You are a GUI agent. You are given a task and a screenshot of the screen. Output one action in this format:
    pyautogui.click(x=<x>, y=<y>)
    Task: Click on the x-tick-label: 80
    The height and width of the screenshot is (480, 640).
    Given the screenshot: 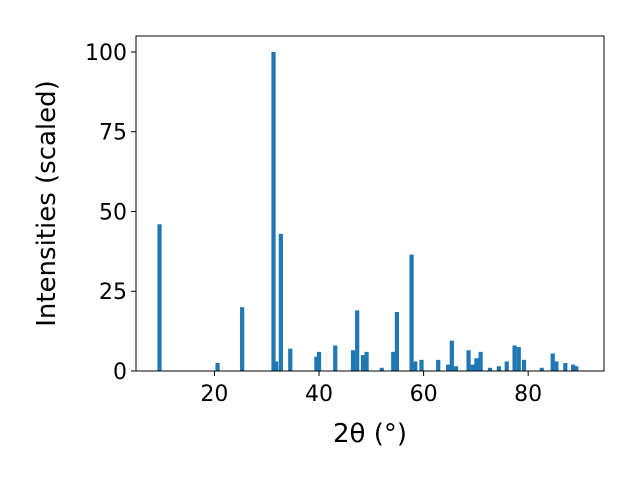 What is the action you would take?
    pyautogui.click(x=528, y=394)
    